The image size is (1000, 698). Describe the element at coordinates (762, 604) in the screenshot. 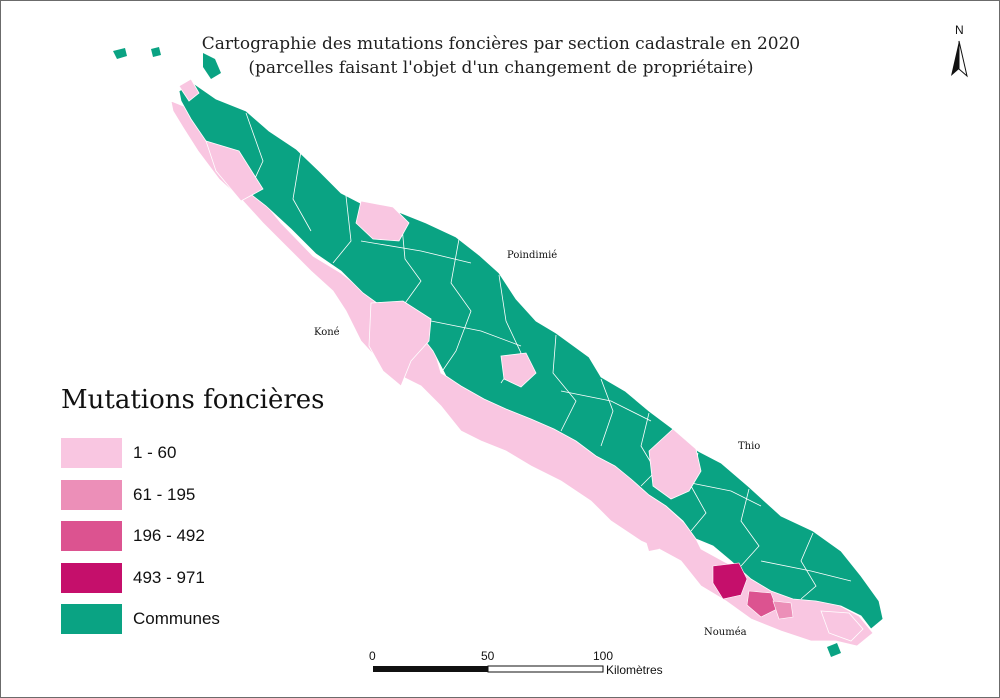

I see `zone-noumea-class3` at that location.